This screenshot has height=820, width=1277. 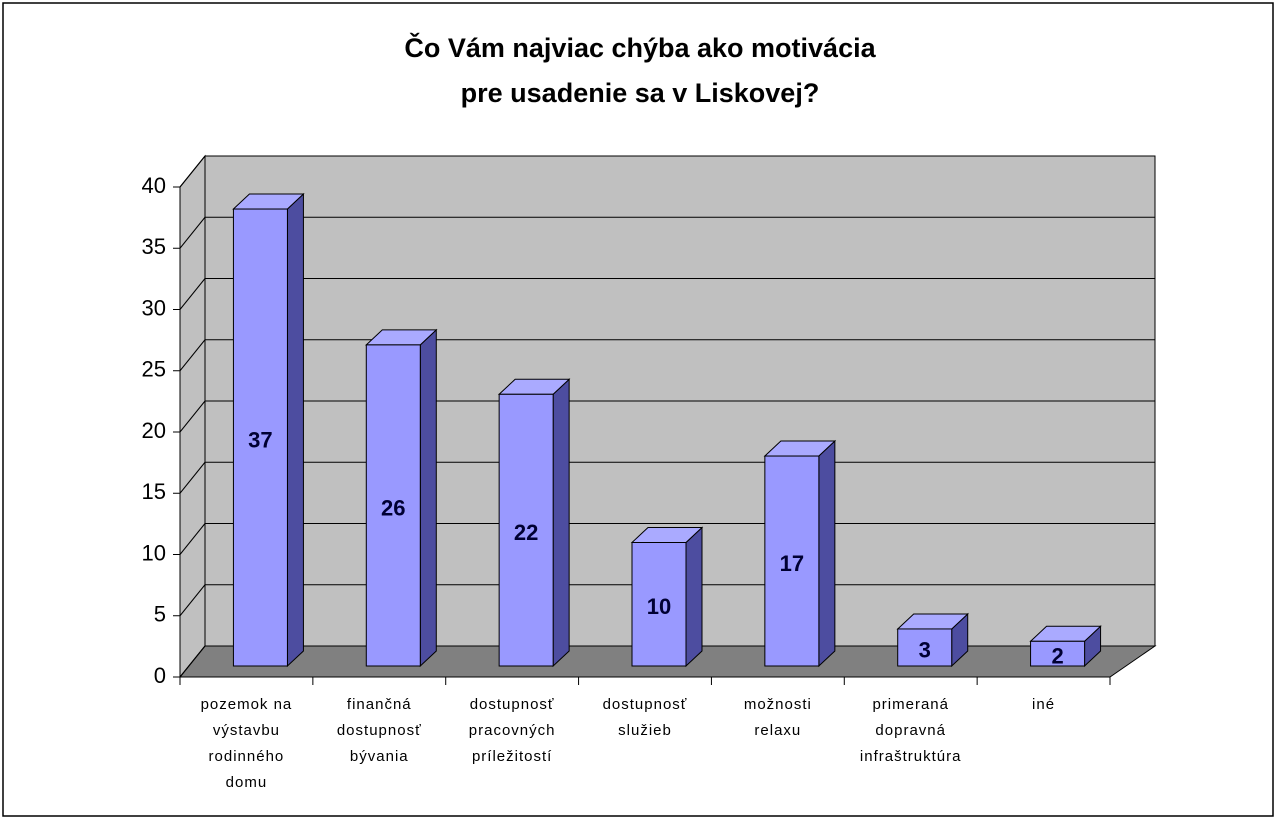 I want to click on x-tick-label: iné, so click(x=1044, y=704).